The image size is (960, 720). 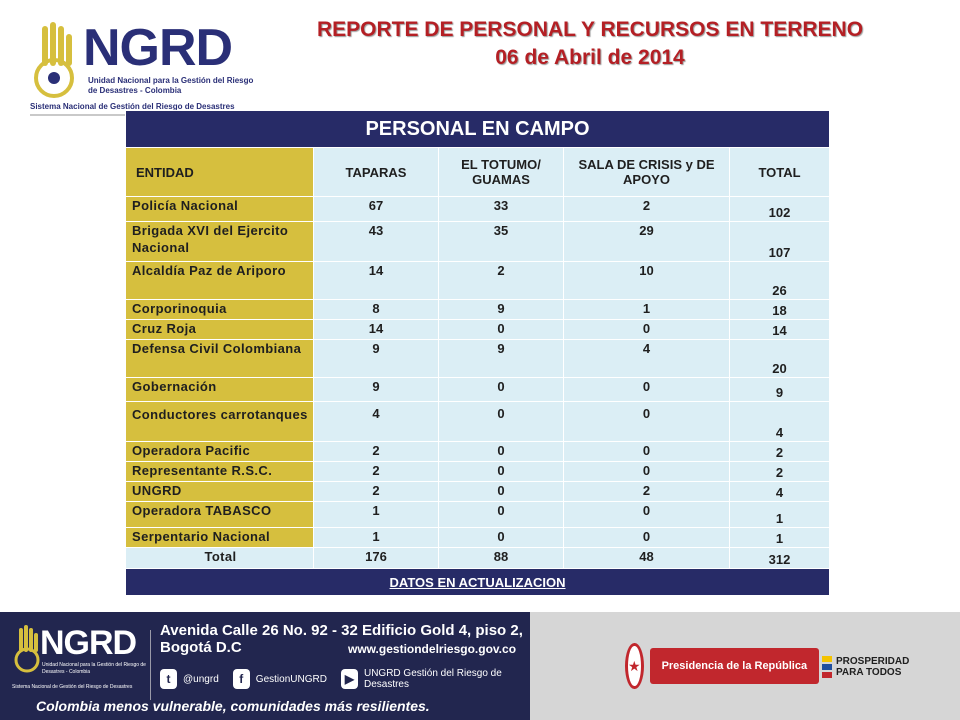 I want to click on value-cell: 10, so click(x=646, y=280).